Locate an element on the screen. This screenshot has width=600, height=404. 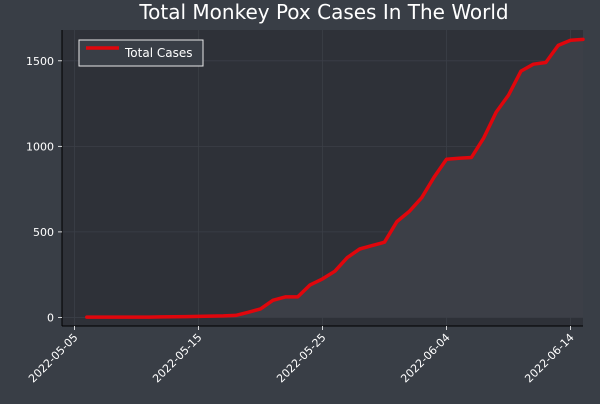
y-tick-label: 0 is located at coordinates (50, 317).